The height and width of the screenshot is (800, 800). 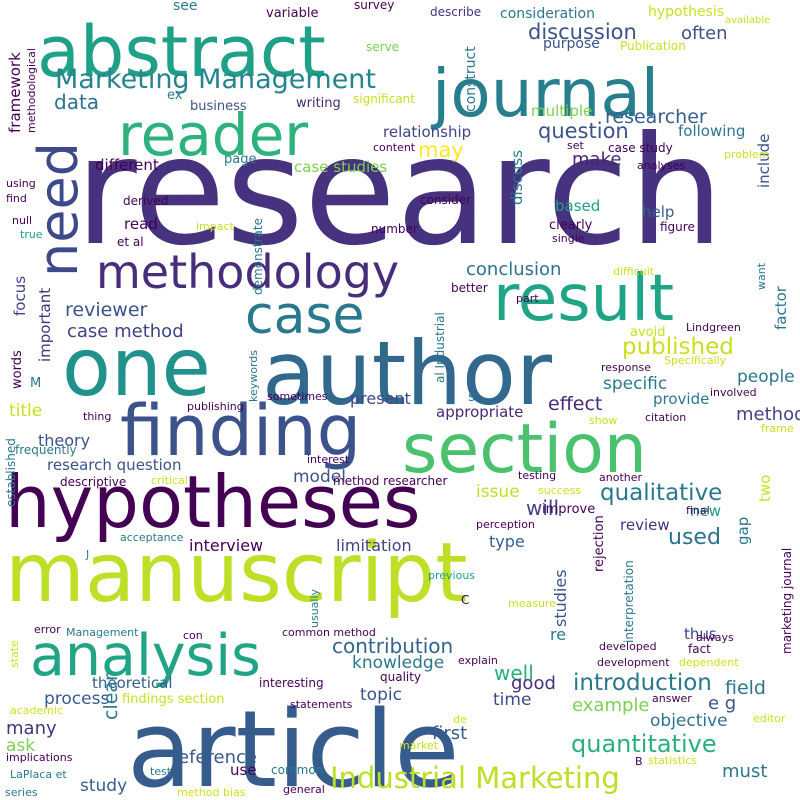 What do you see at coordinates (329, 632) in the screenshot?
I see `word-common-method: common method` at bounding box center [329, 632].